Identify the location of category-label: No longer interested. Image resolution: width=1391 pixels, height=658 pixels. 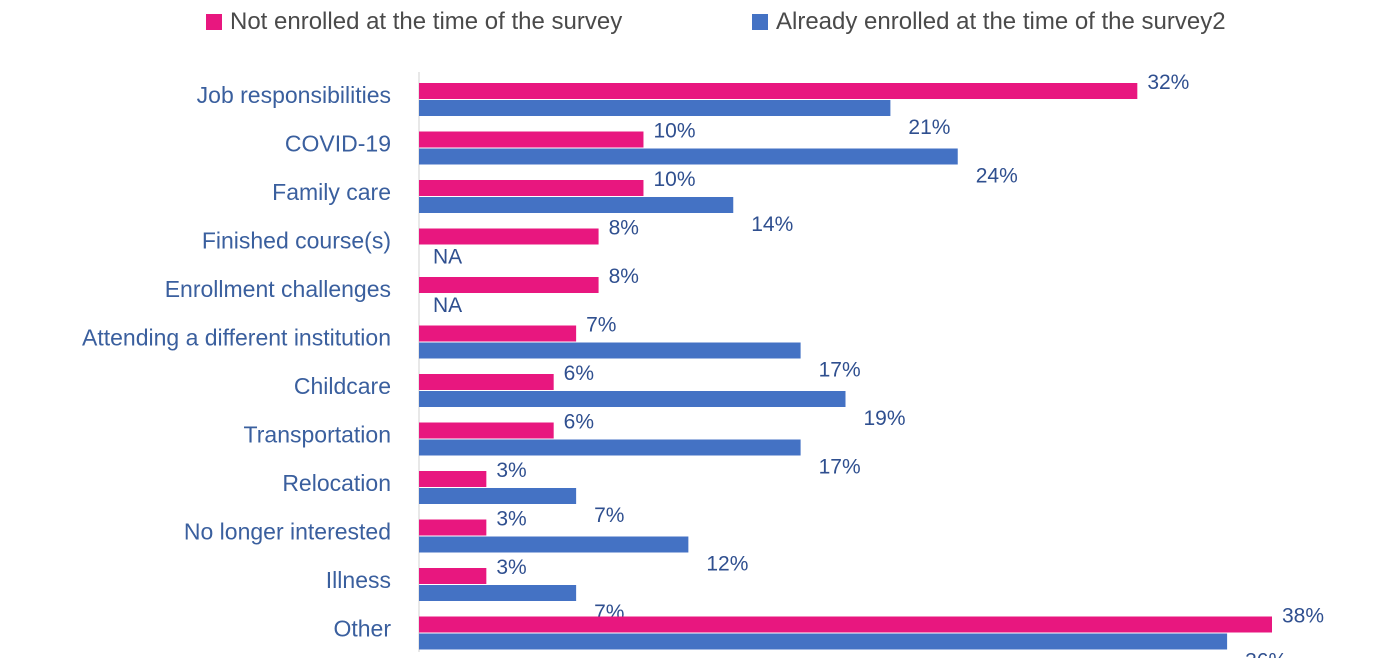
(287, 532).